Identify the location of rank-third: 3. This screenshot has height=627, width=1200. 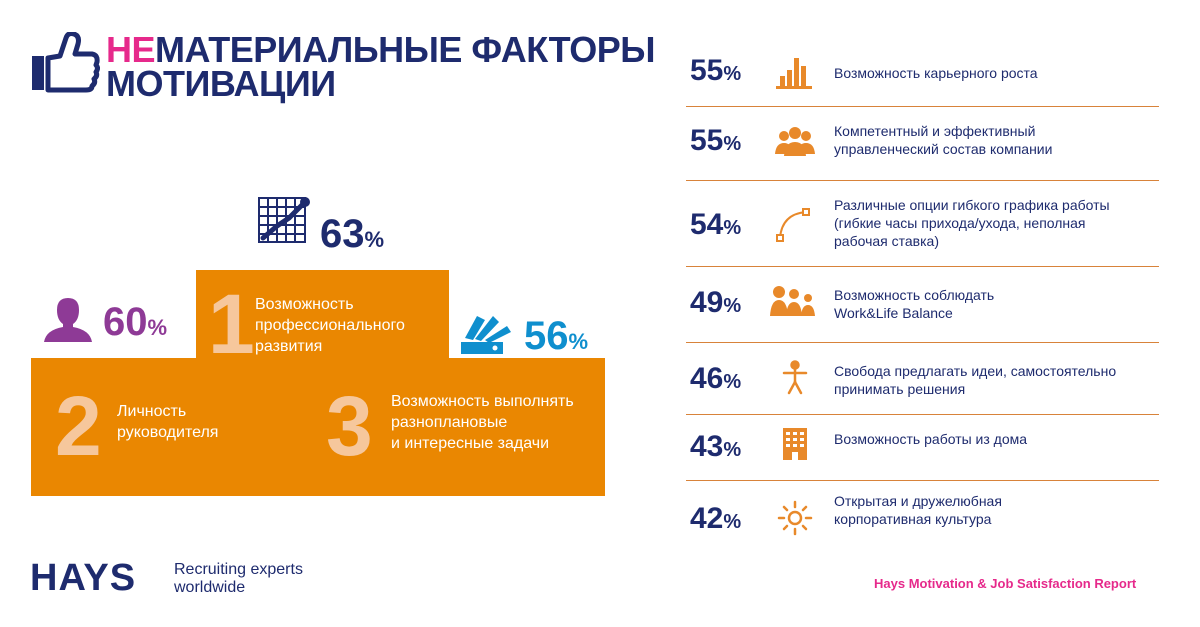
(349, 426).